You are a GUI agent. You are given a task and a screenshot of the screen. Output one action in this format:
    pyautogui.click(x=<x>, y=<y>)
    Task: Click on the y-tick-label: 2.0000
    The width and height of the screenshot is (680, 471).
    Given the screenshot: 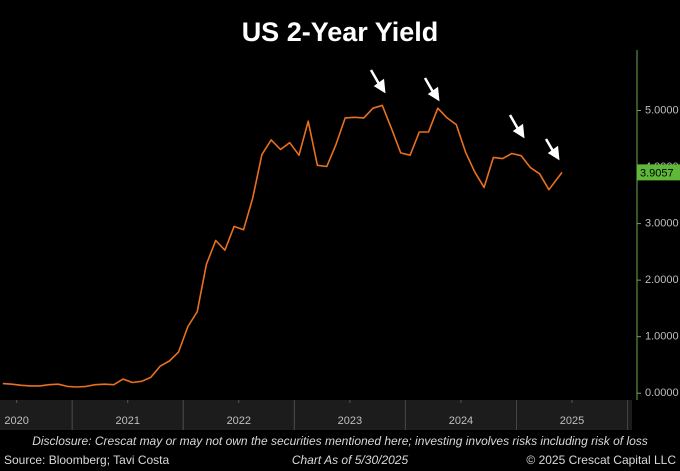 What is the action you would take?
    pyautogui.click(x=662, y=280)
    